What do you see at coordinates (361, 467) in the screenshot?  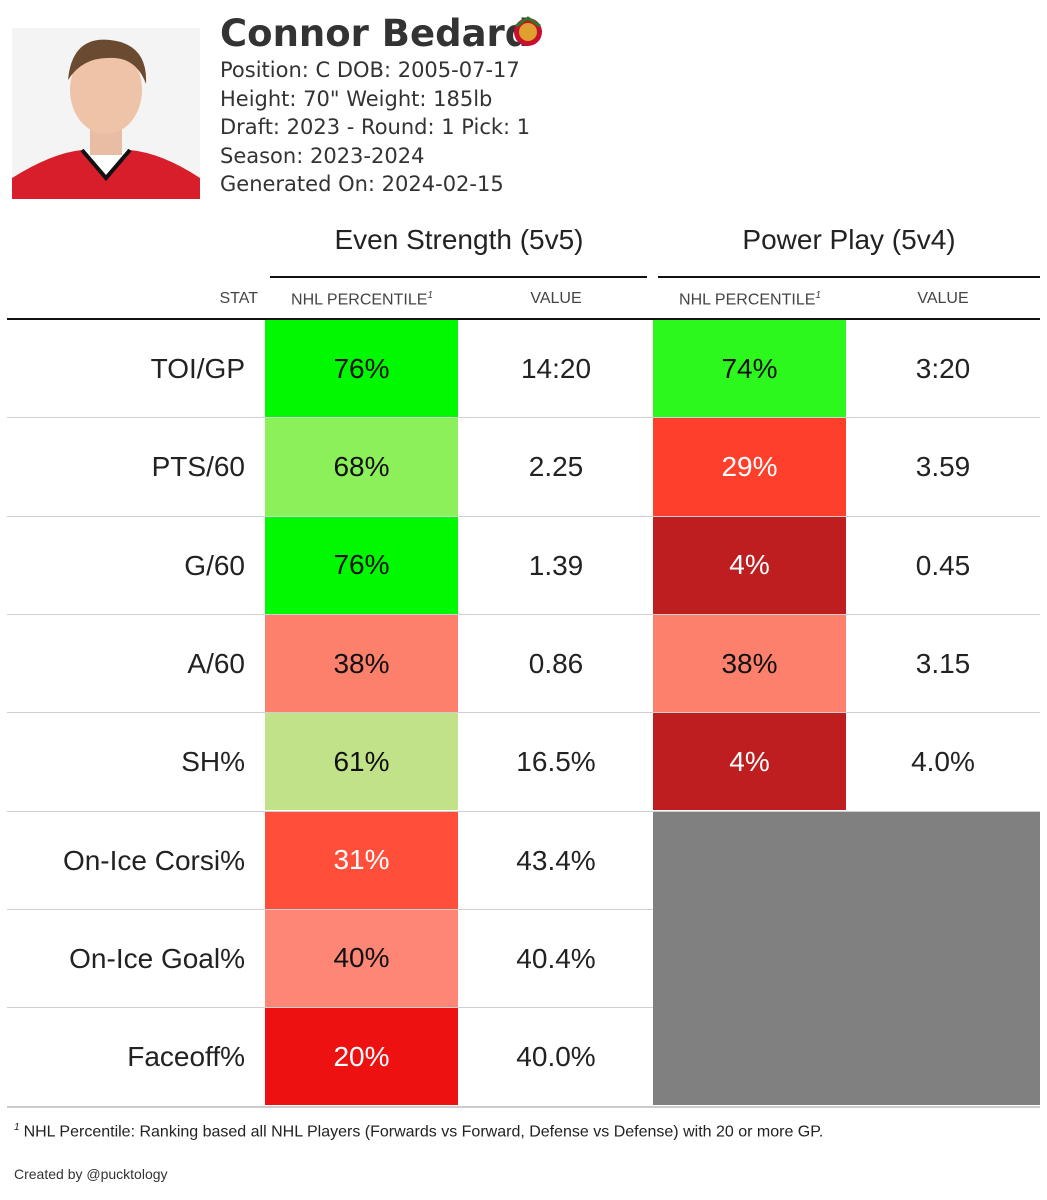 I see `percentile-cell: 68%` at bounding box center [361, 467].